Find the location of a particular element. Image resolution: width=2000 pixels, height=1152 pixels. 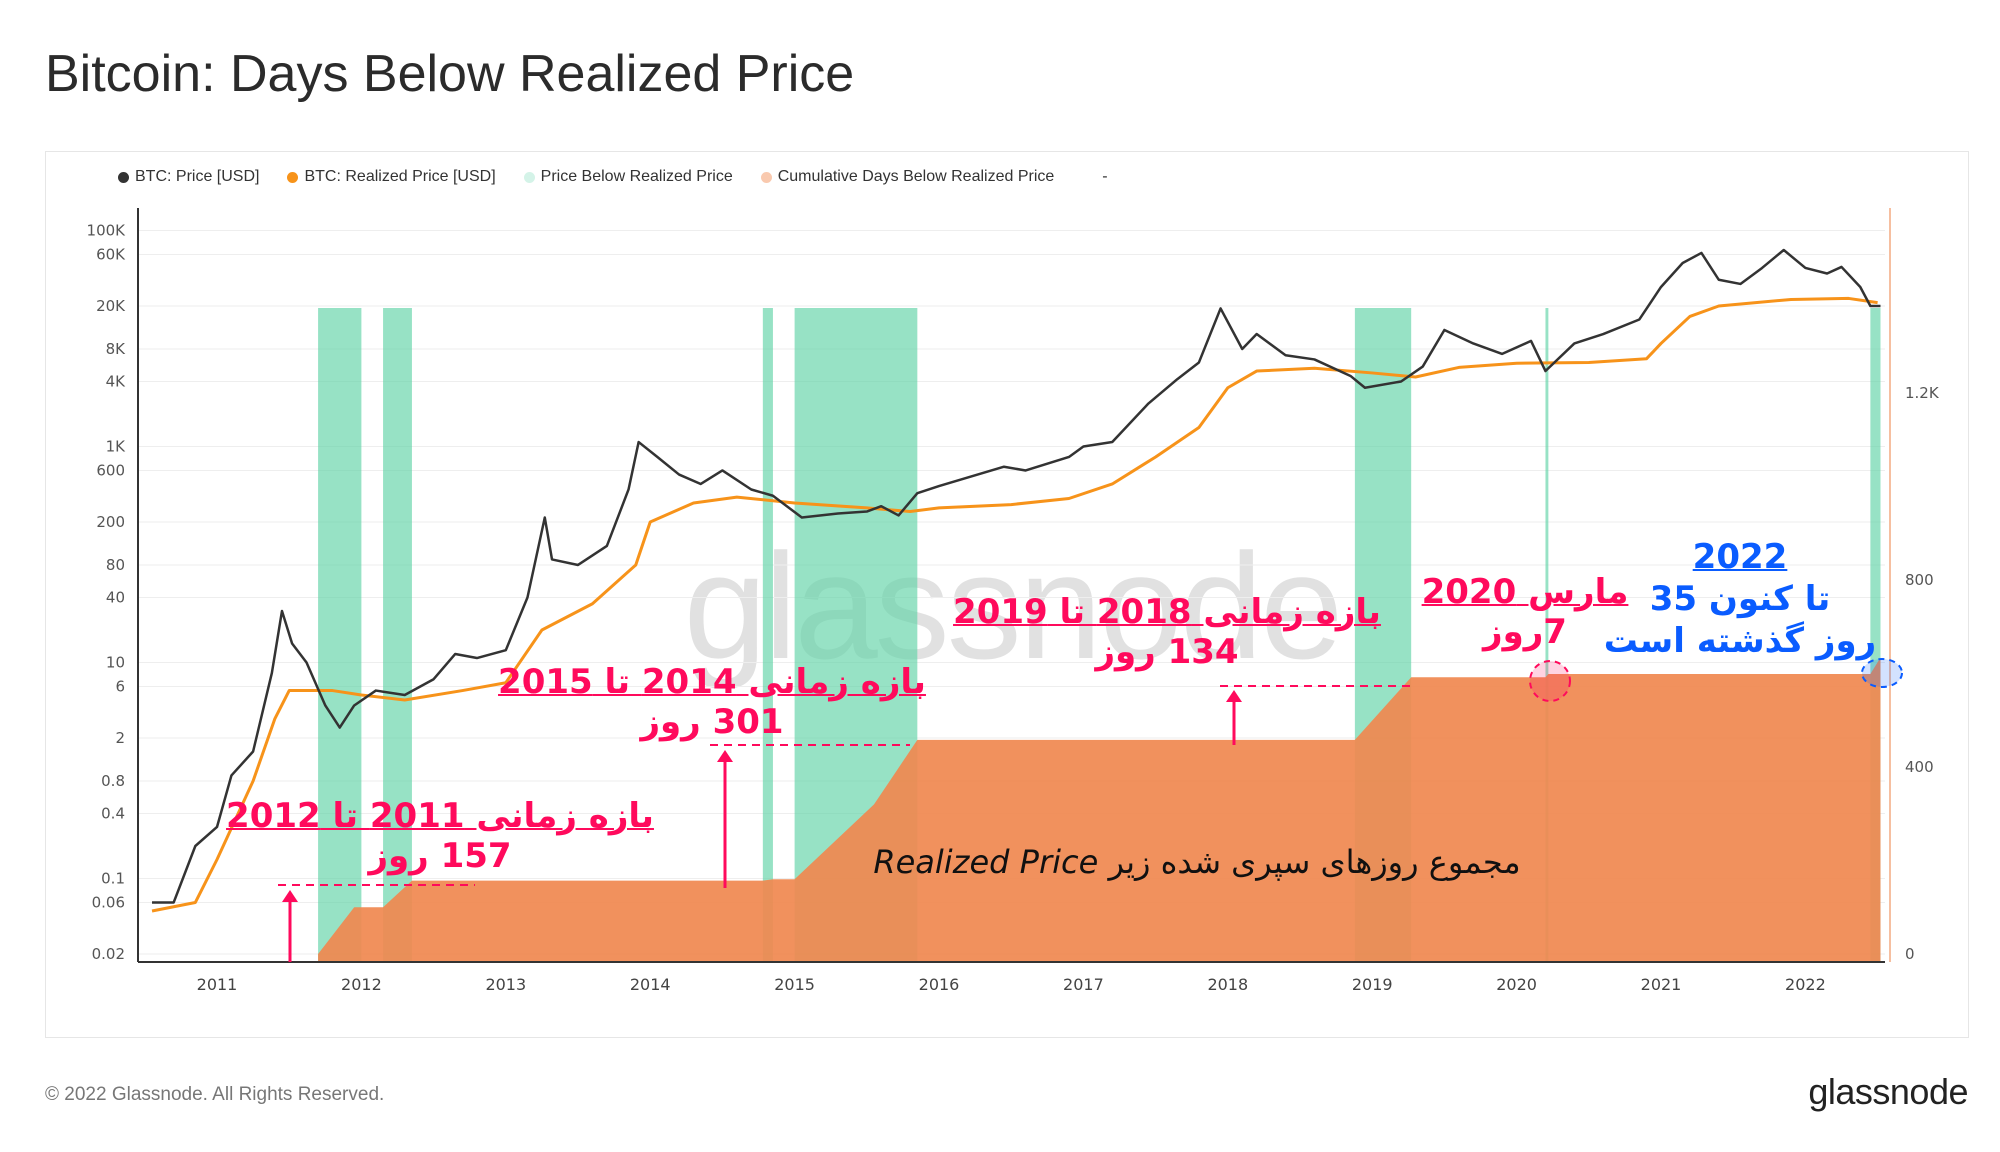

y-left-tick-label: 2 is located at coordinates (120, 738).